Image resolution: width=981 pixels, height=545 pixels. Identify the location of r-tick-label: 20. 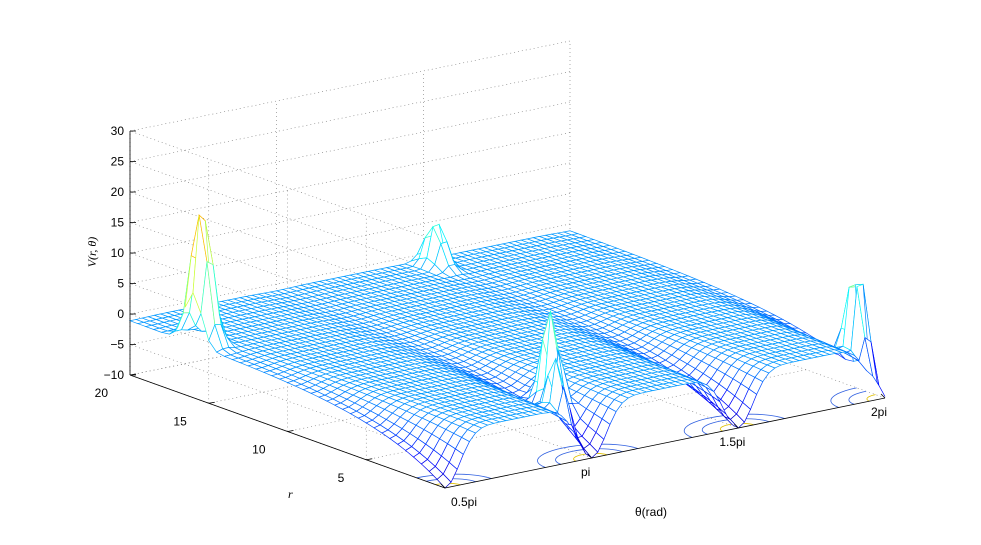
(102, 393).